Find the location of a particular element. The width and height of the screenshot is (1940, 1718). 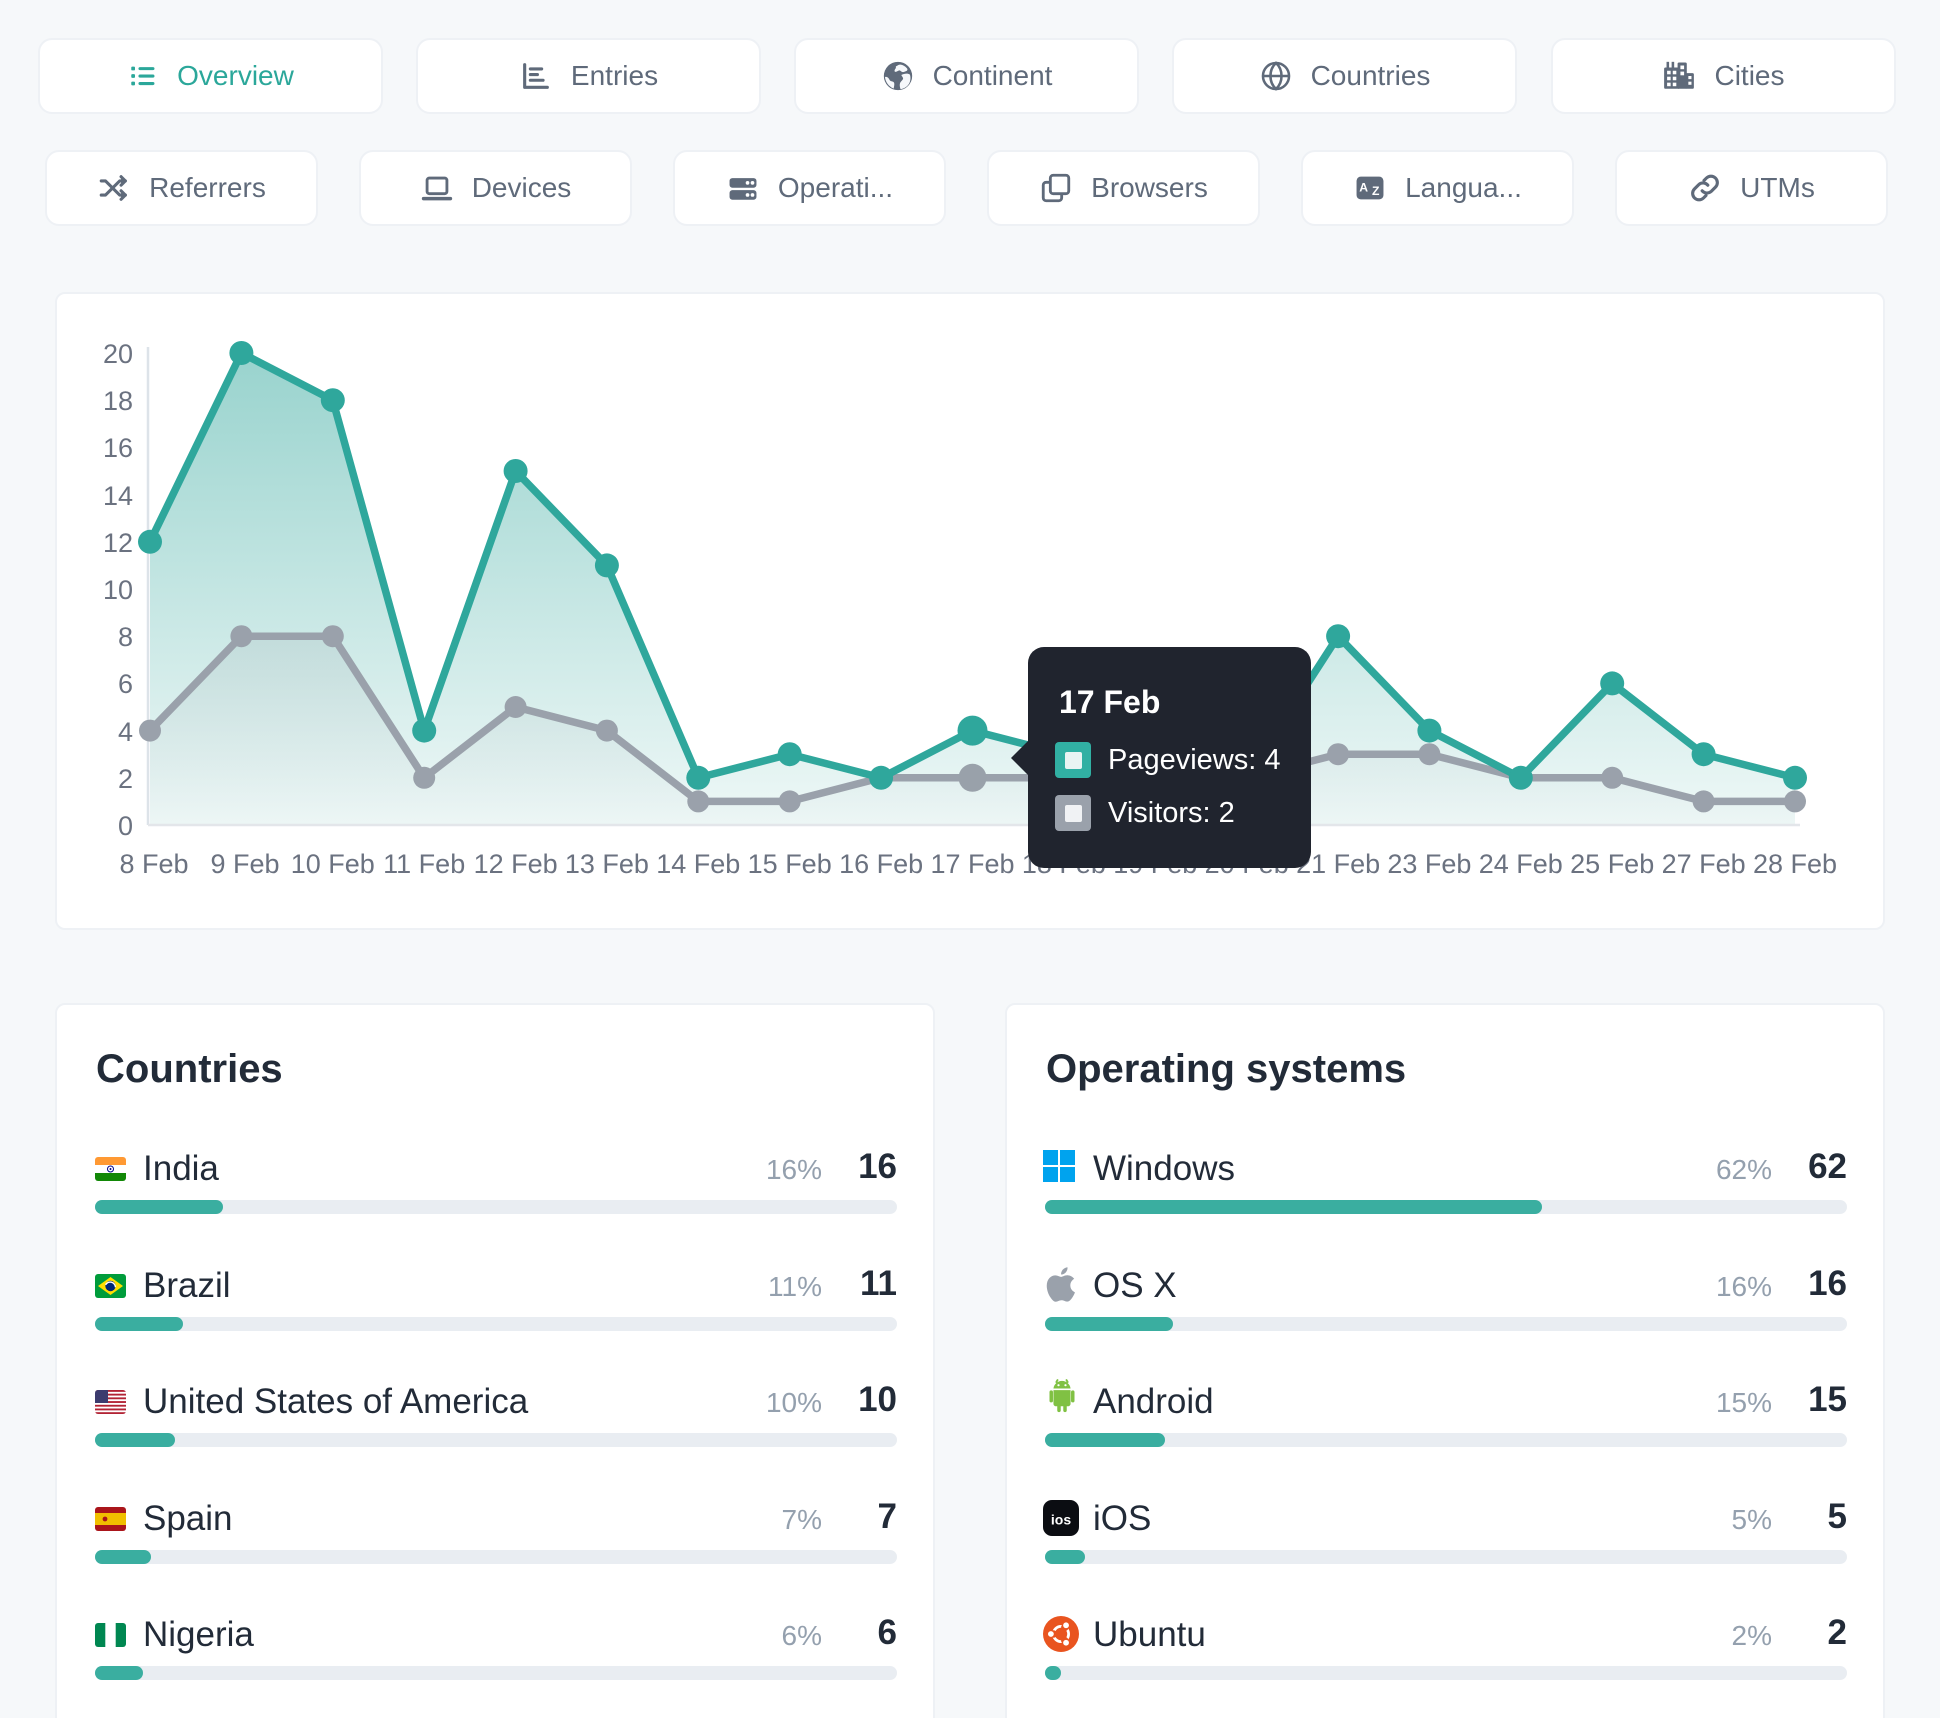

svg-text: 13 Feb is located at coordinates (607, 864).